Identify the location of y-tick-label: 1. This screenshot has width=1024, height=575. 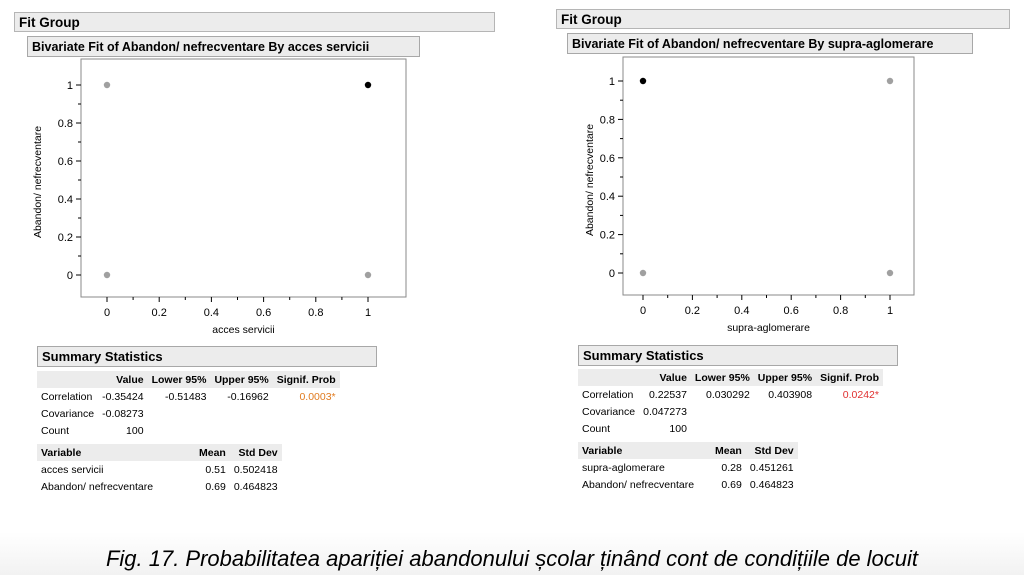
(70, 86).